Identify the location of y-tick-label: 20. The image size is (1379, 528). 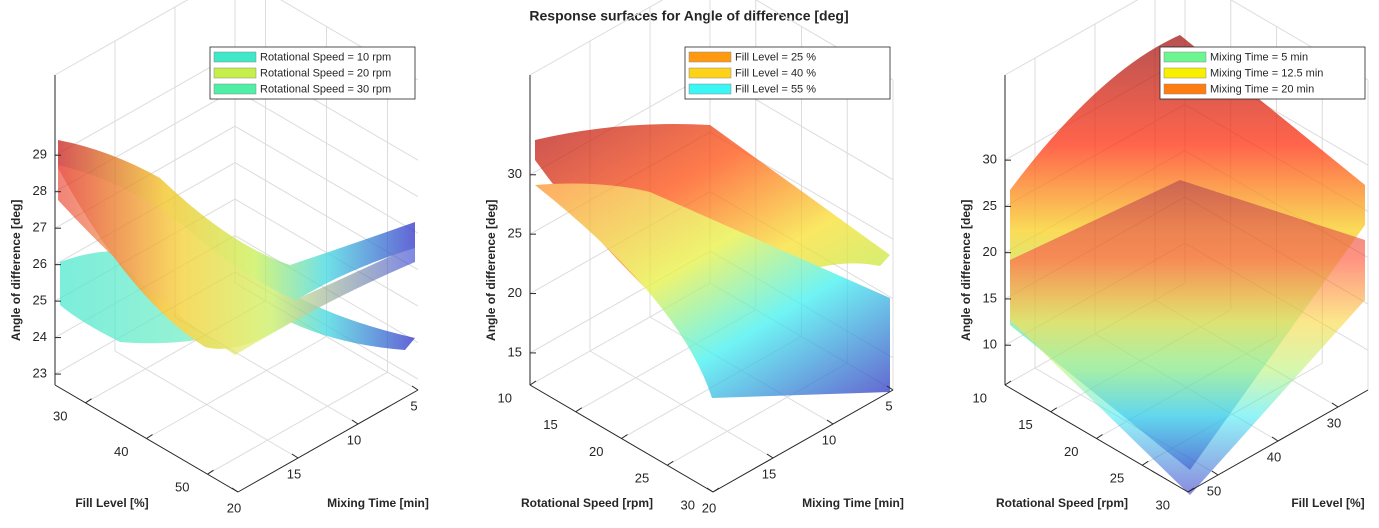
(234, 507).